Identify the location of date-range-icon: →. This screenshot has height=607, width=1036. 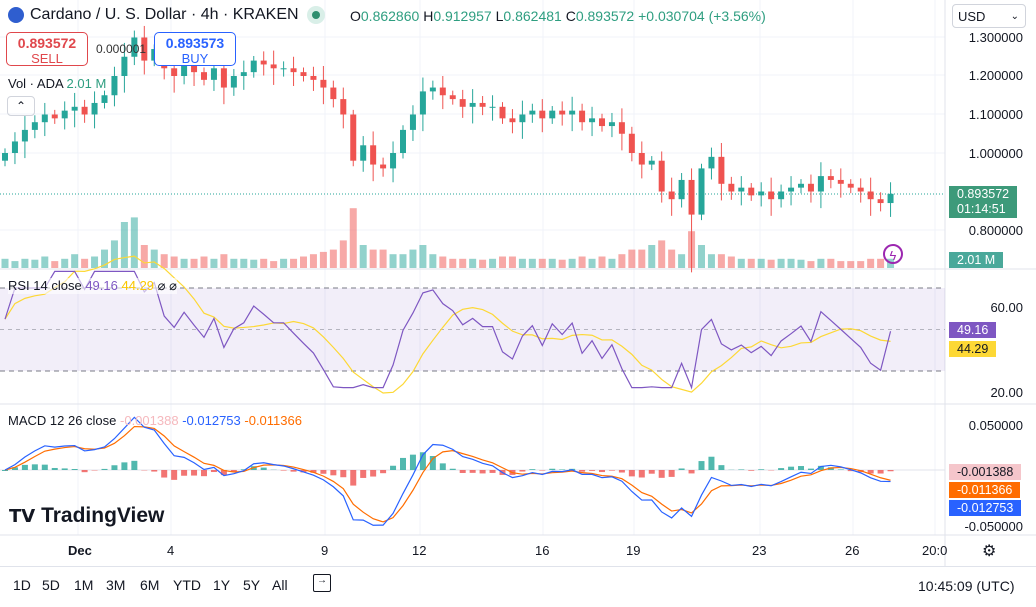
(322, 583).